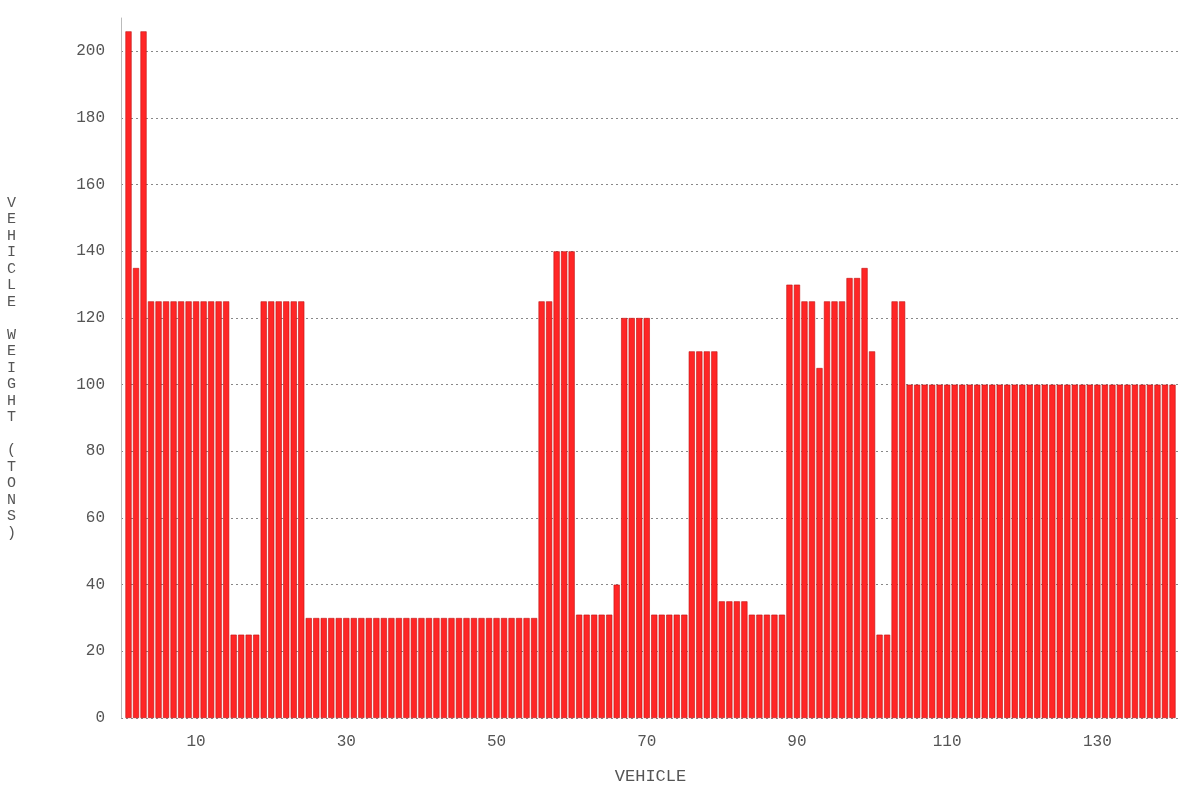 This screenshot has width=1184, height=804. What do you see at coordinates (1097, 742) in the screenshot?
I see `x-tick-label: 130` at bounding box center [1097, 742].